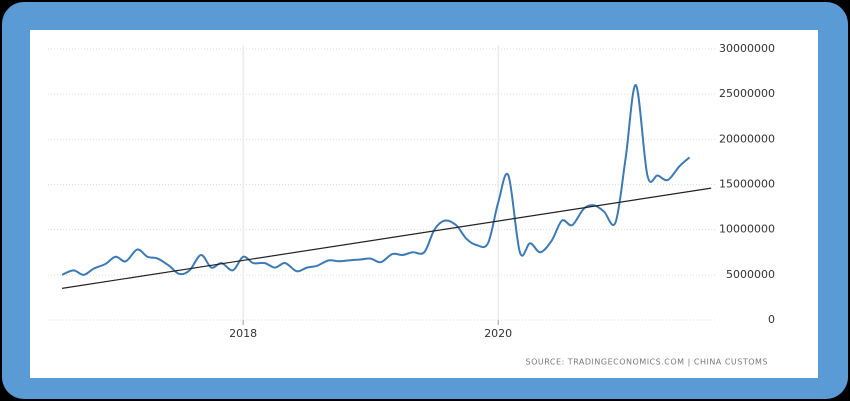 The image size is (850, 401). I want to click on y-tick-label: 10000000, so click(747, 229).